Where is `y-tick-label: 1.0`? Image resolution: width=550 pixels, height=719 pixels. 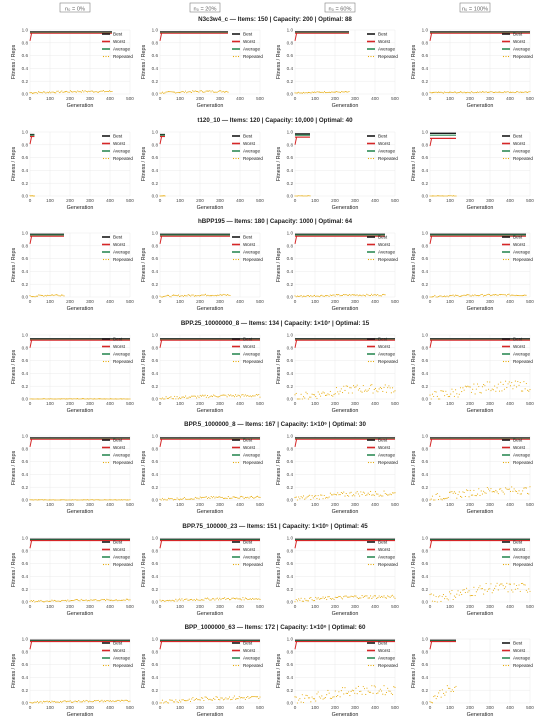
y-tick-label: 1.0 is located at coordinates (425, 538).